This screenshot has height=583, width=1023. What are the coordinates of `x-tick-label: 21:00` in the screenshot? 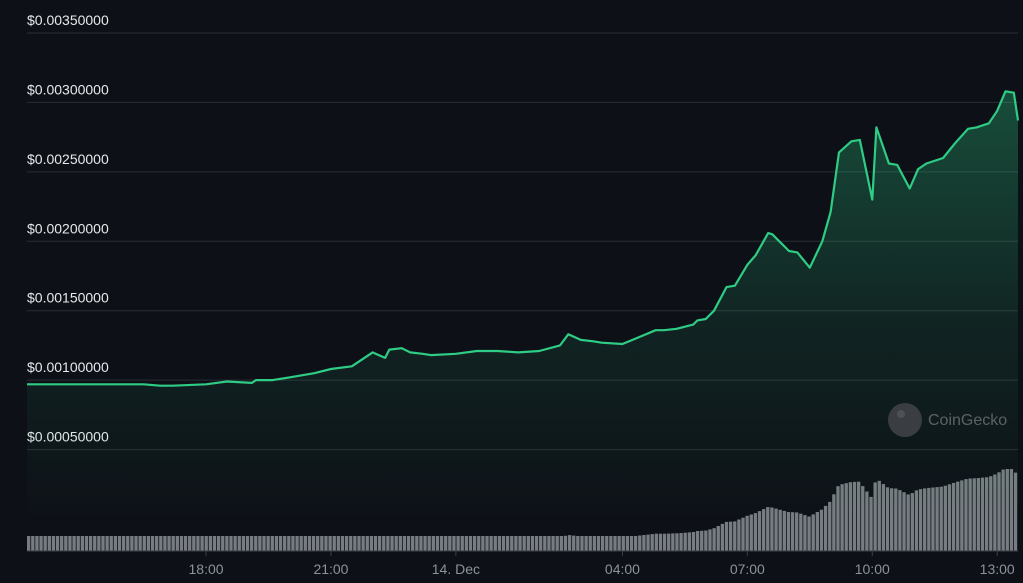 It's located at (330, 569).